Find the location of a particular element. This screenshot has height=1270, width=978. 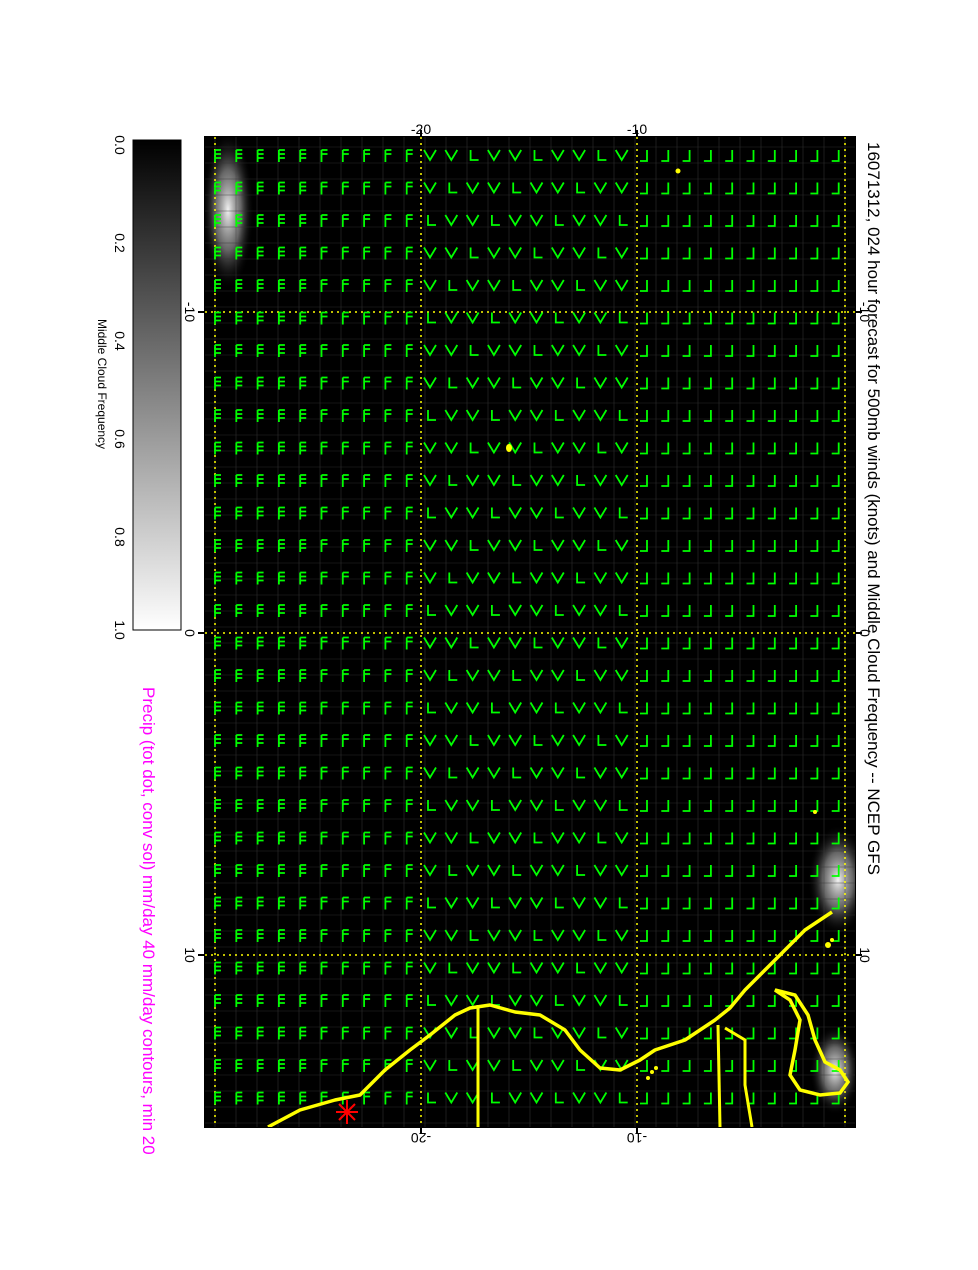

cloud-patch is located at coordinates (831, 880).